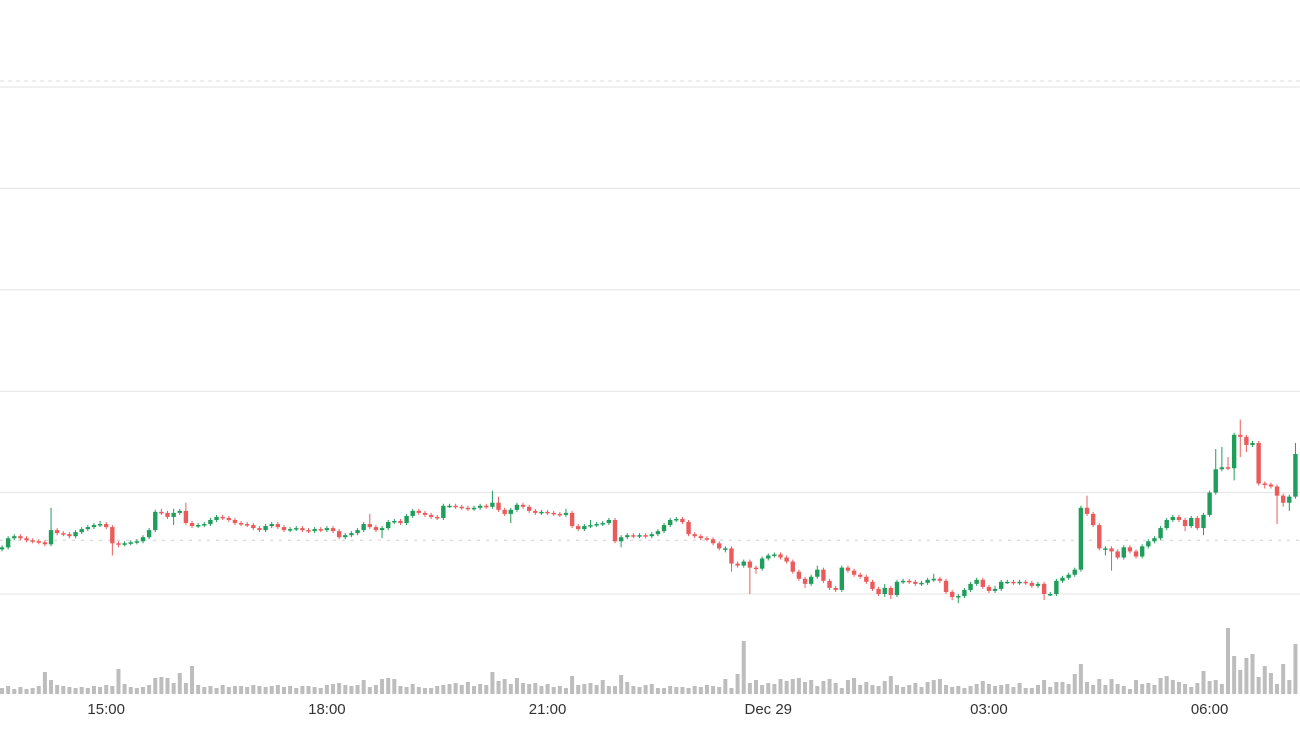  I want to click on x-tick-label: 21:00, so click(548, 709).